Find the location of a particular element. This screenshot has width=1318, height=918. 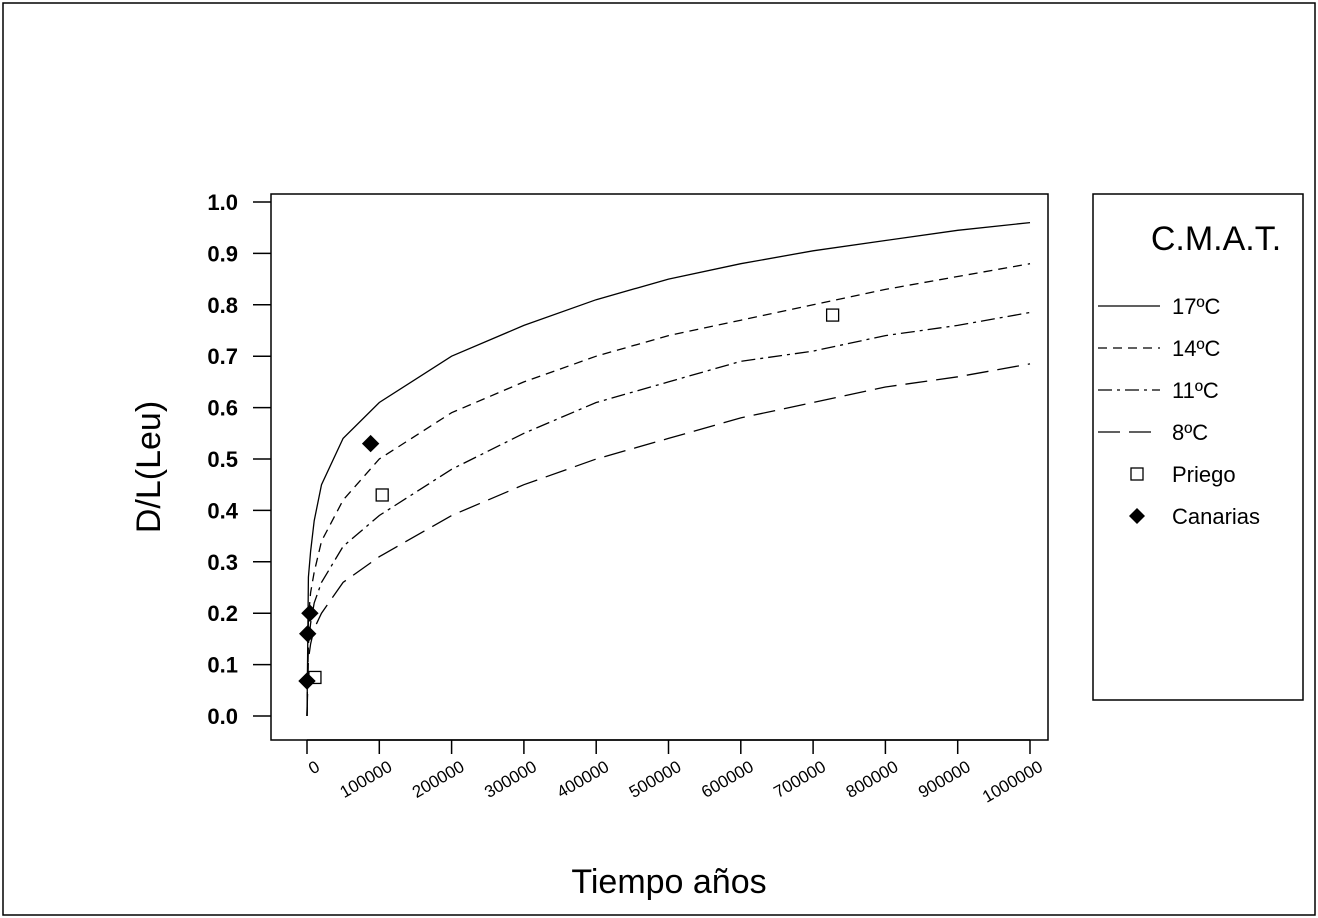

x-tick-label: 200000 is located at coordinates (438, 779).